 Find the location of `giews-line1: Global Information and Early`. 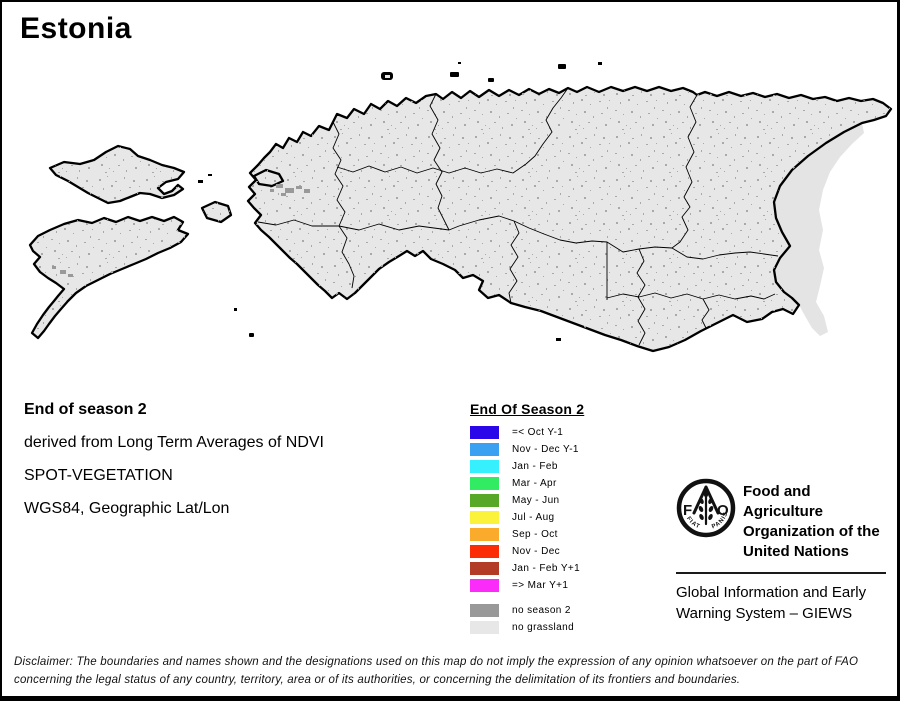

giews-line1: Global Information and Early is located at coordinates (771, 592).